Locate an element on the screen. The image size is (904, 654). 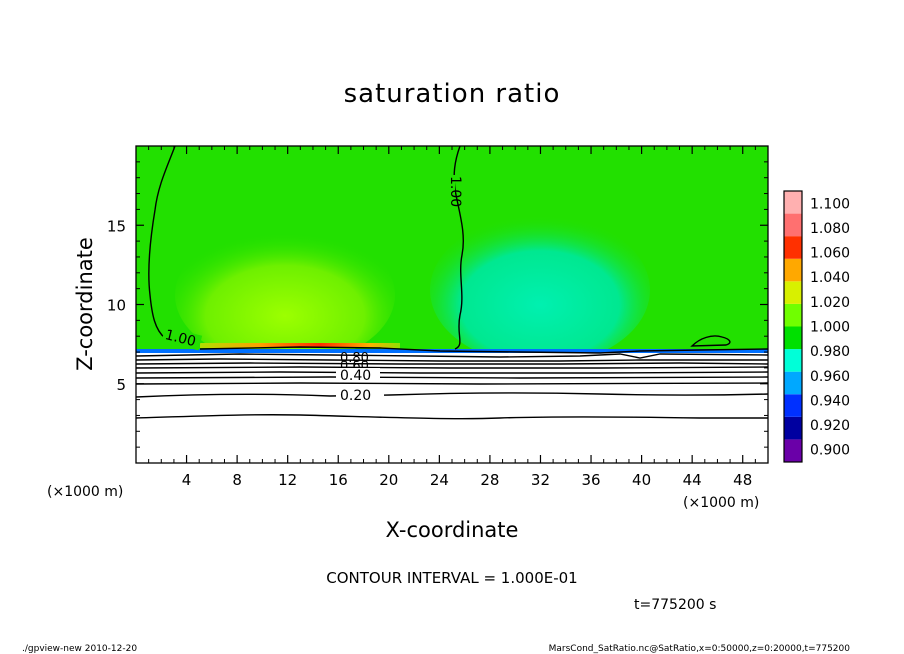
contour-1.00-left is located at coordinates (165, 244).